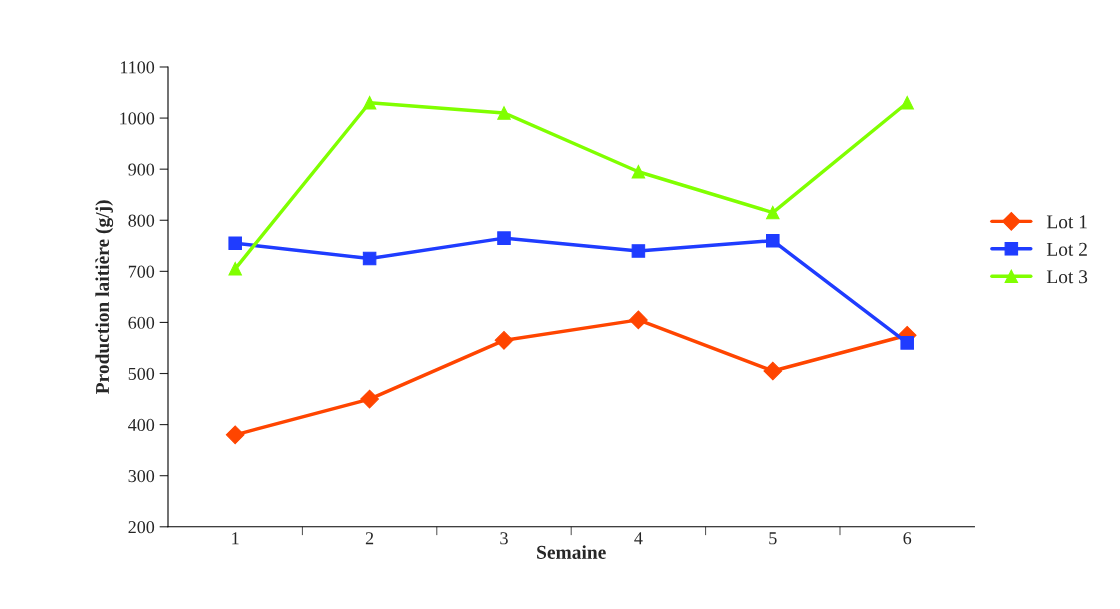  Describe the element at coordinates (773, 538) in the screenshot. I see `x-tick-label: 5` at that location.